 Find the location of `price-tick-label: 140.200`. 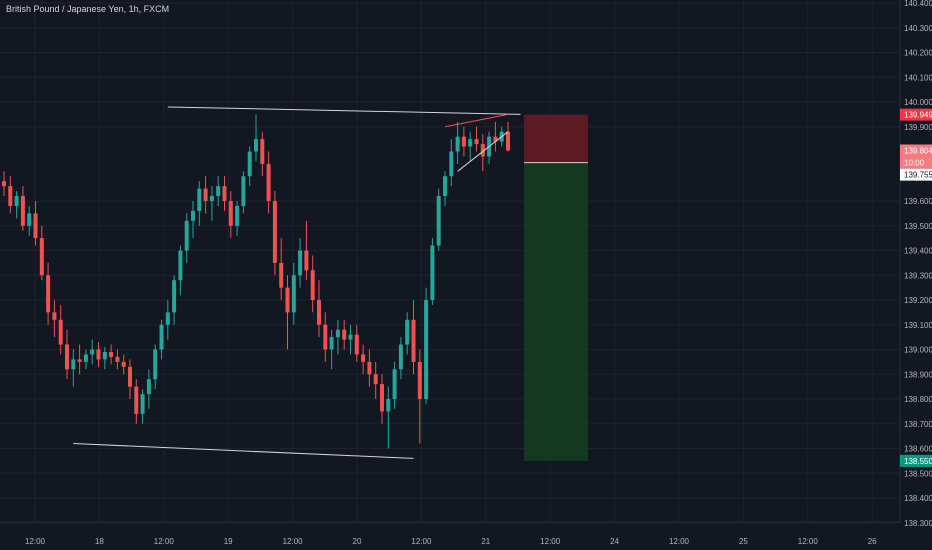

price-tick-label: 140.200 is located at coordinates (918, 53).